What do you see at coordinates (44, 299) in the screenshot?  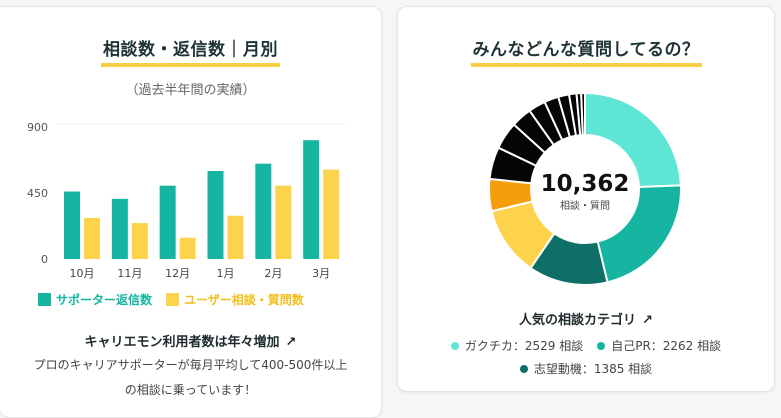 I see `legend-swatch-replies` at bounding box center [44, 299].